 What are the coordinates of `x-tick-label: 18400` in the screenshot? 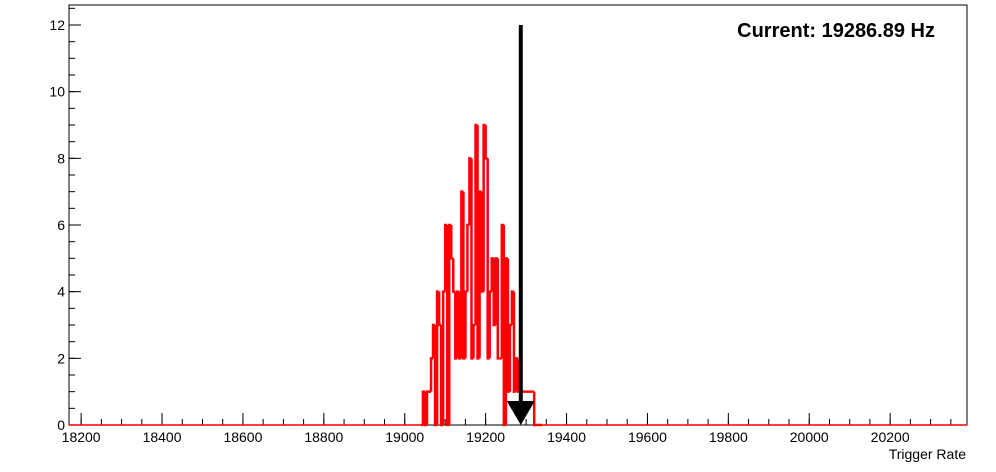 It's located at (162, 437).